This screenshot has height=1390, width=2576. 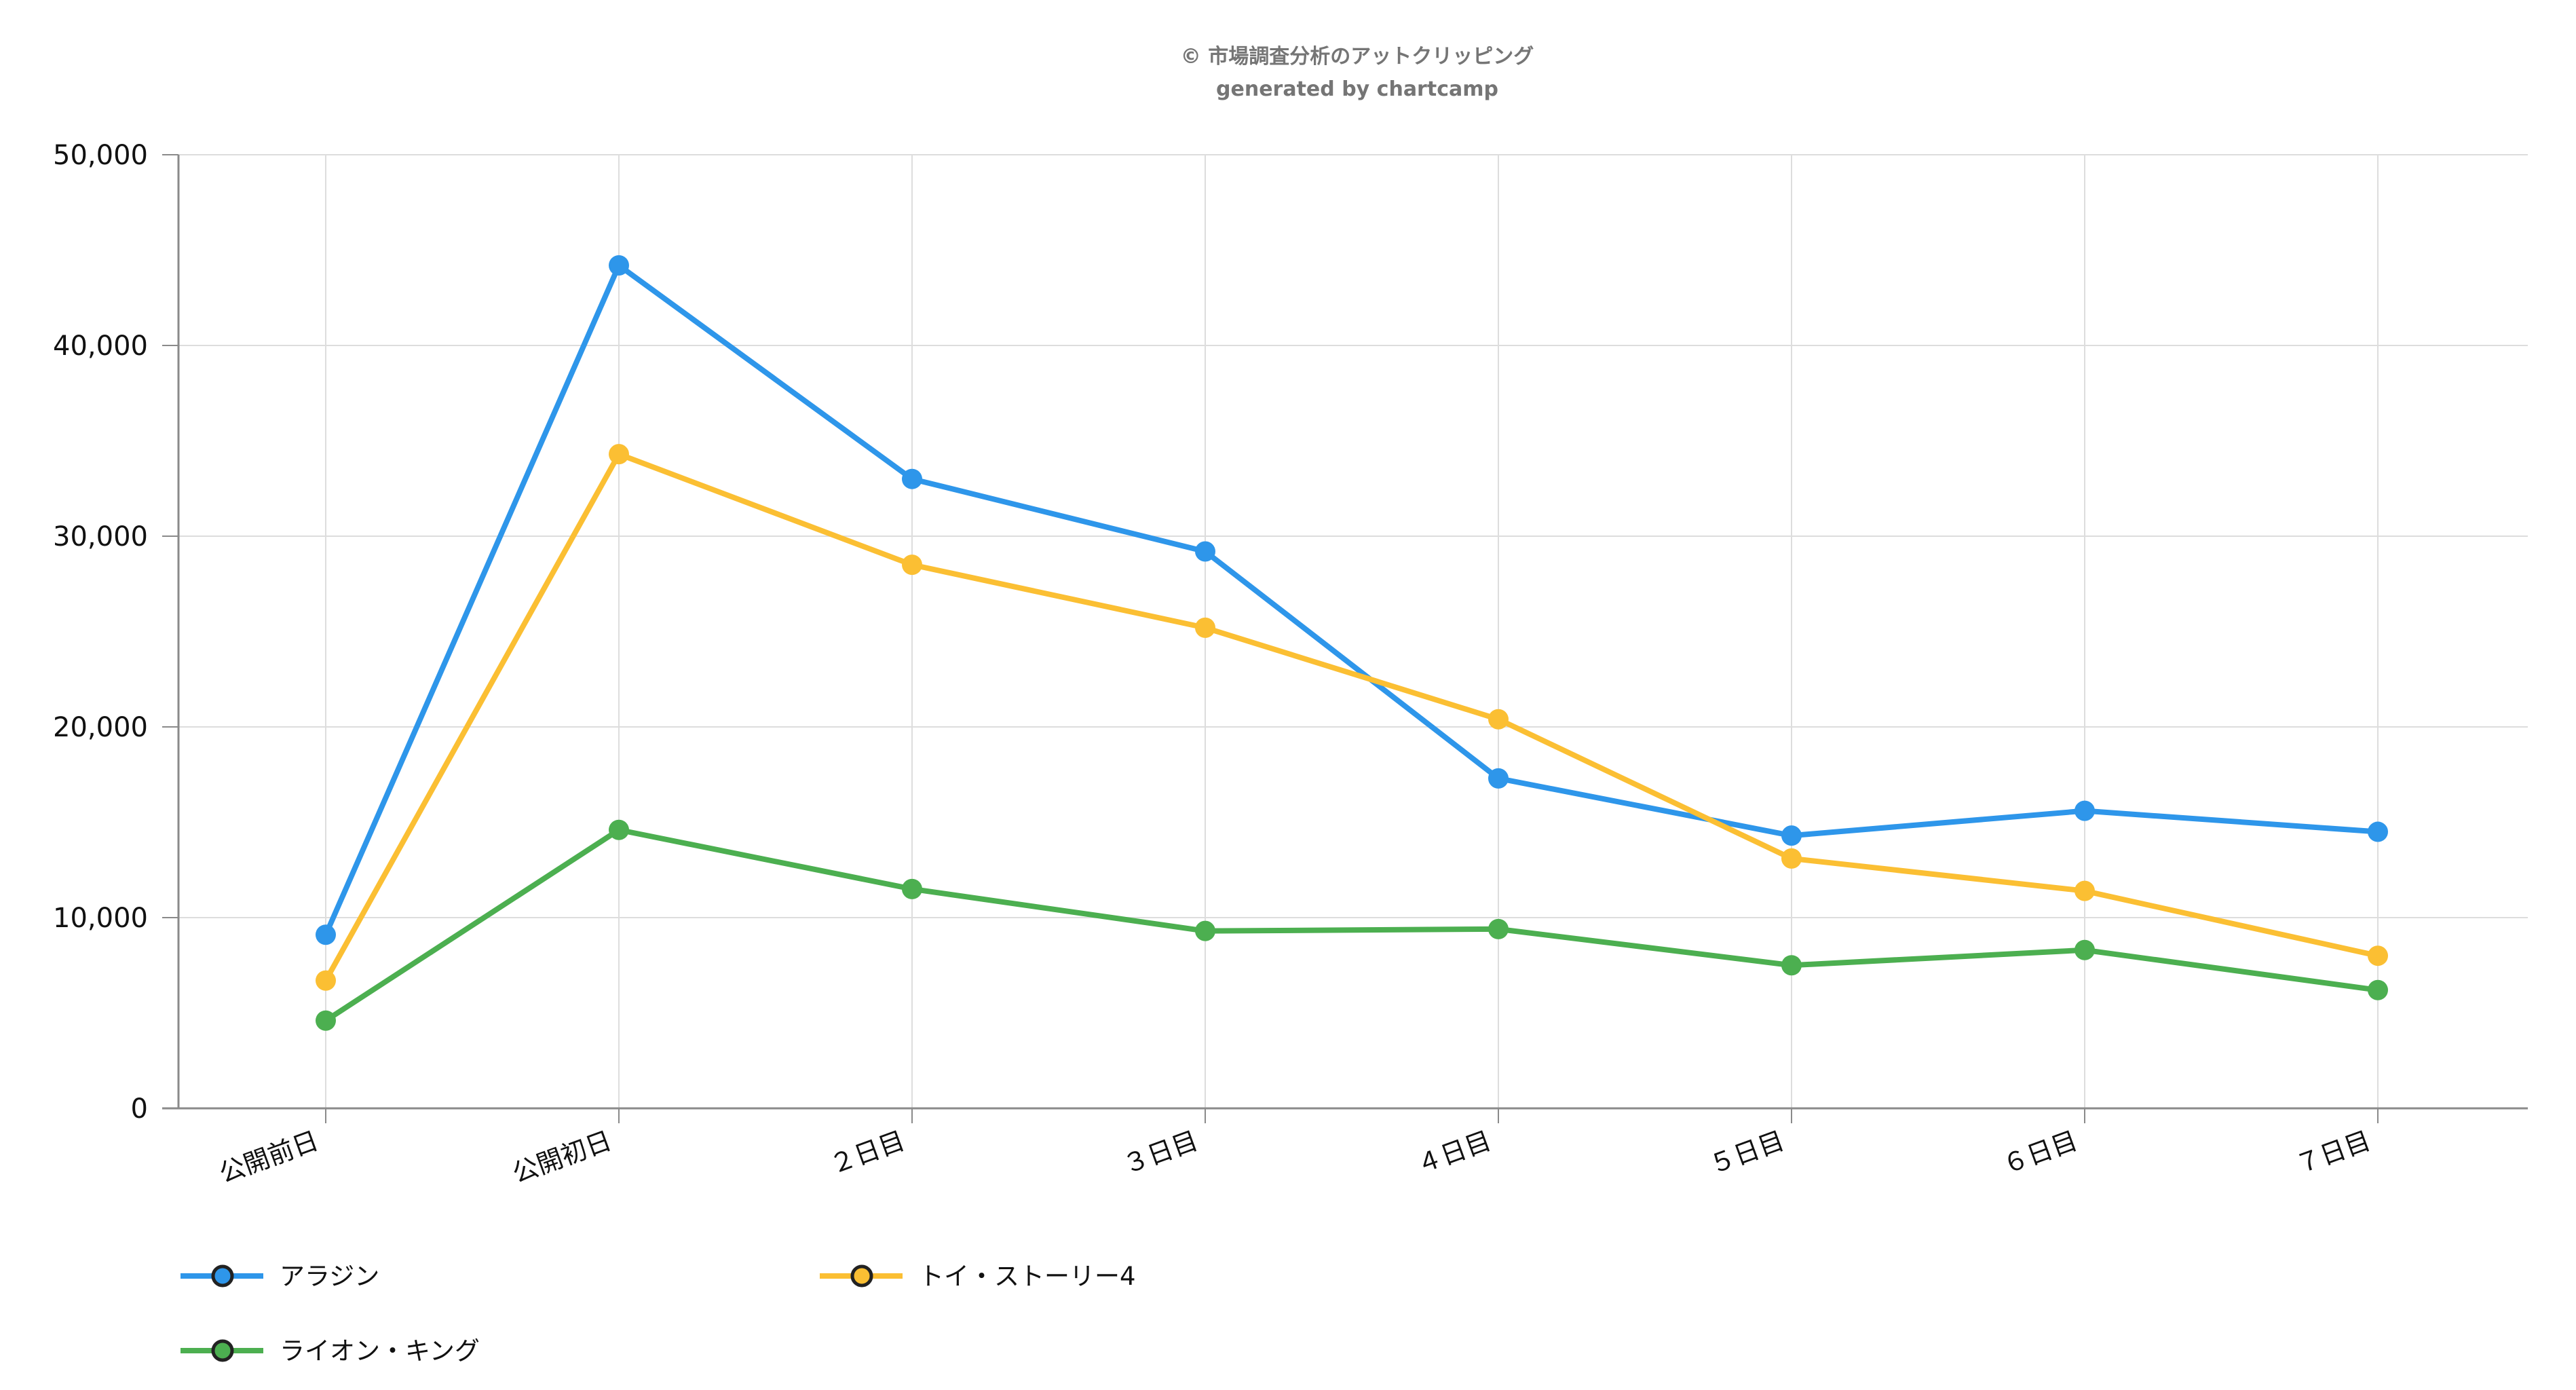 I want to click on legend-label: トイ・ストーリー4, so click(x=1027, y=1276).